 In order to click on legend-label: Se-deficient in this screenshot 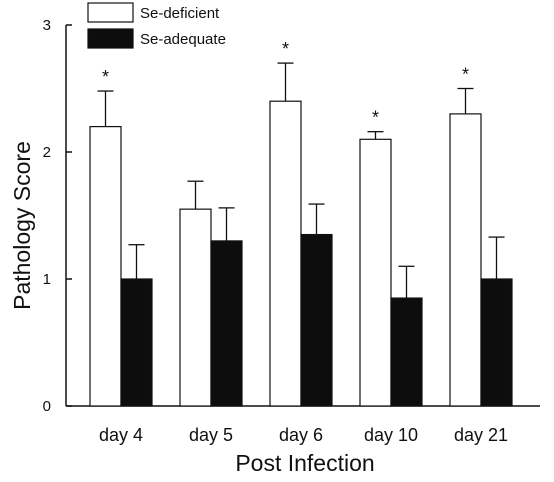, I will do `click(180, 13)`.